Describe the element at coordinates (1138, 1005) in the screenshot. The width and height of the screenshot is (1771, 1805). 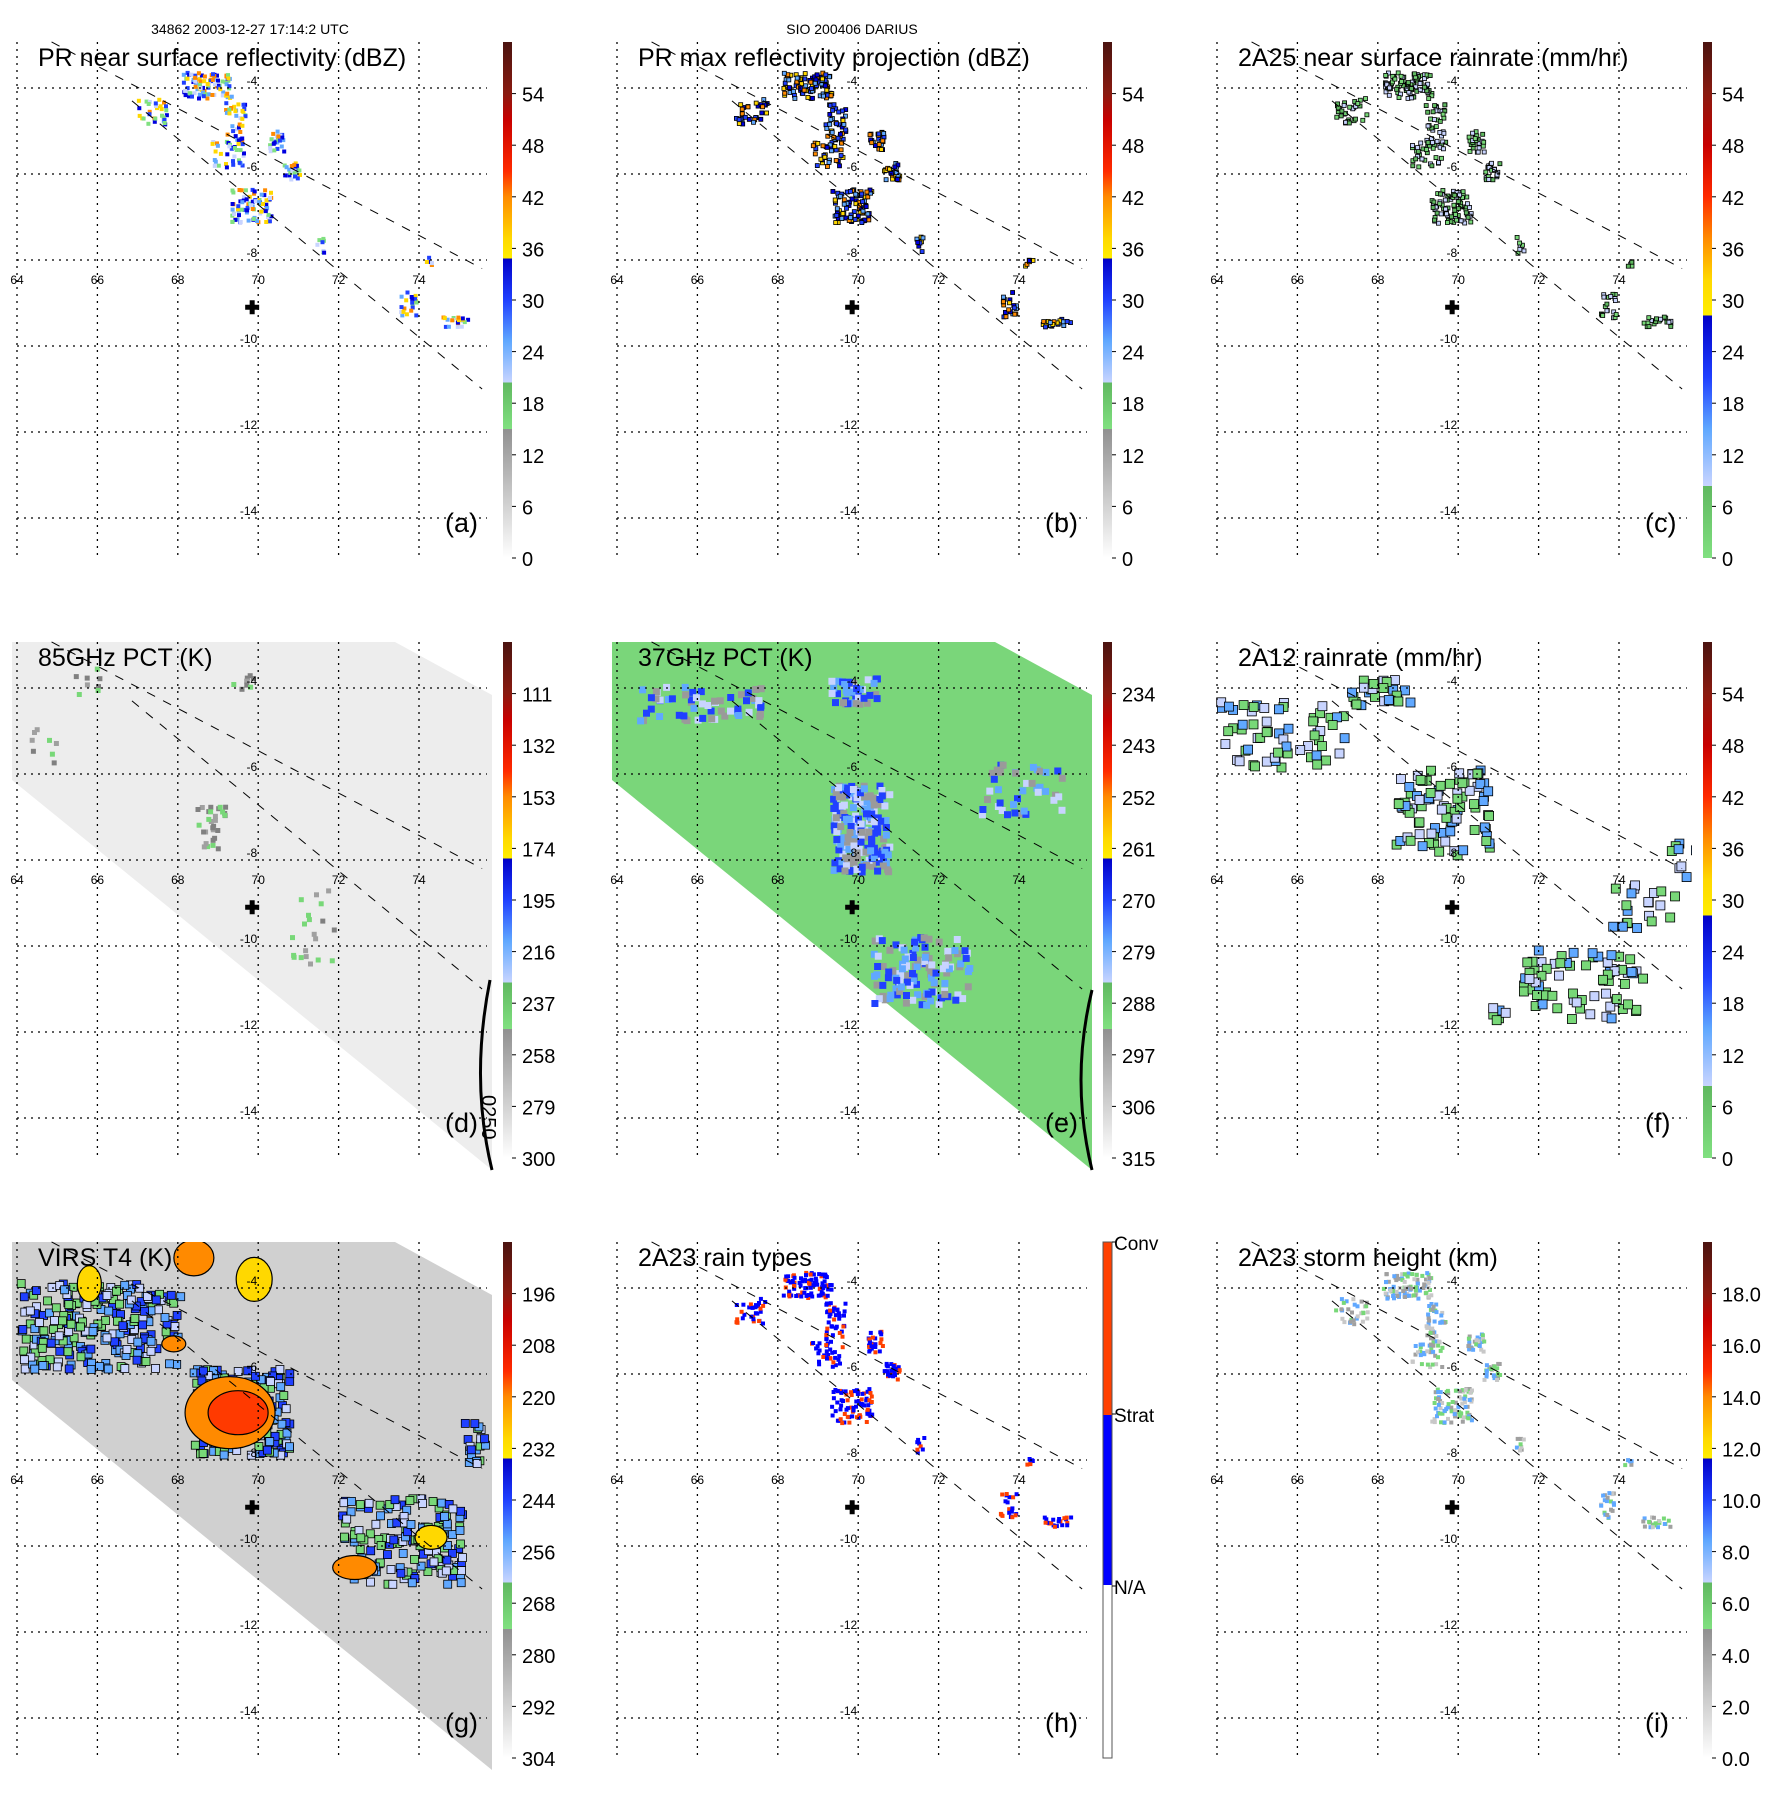
I see `colorbar-tick-label: 288` at that location.